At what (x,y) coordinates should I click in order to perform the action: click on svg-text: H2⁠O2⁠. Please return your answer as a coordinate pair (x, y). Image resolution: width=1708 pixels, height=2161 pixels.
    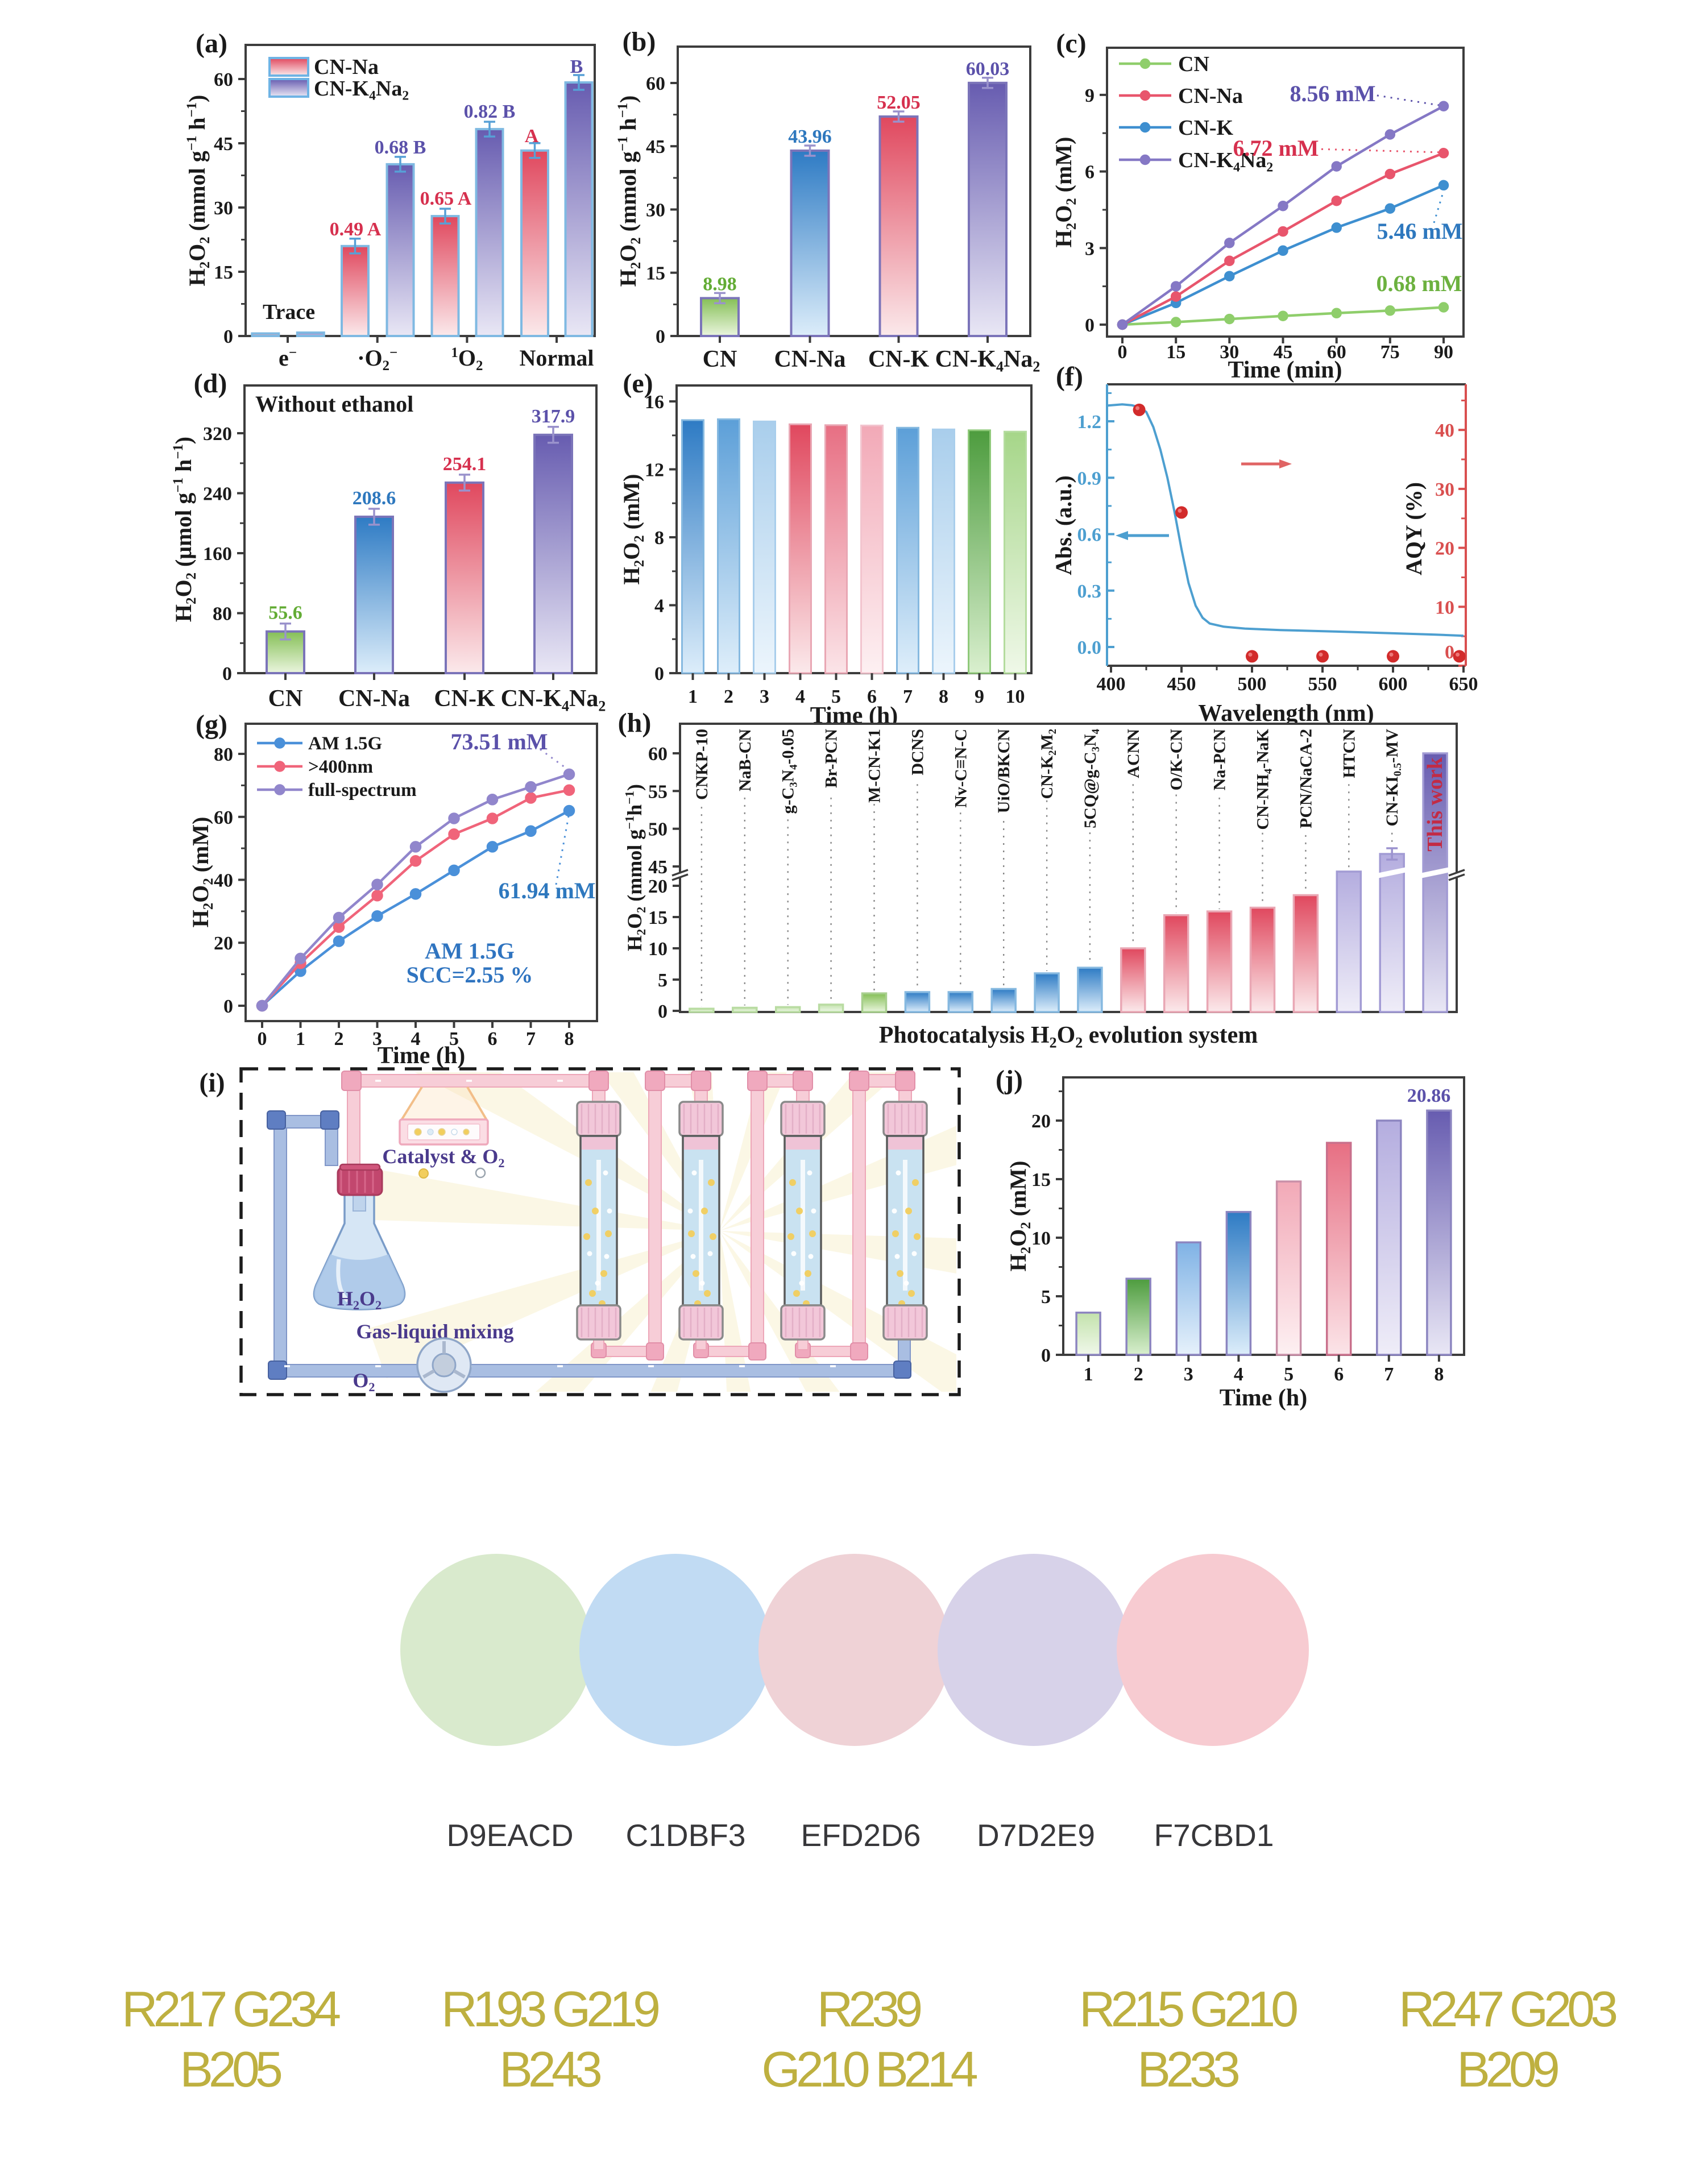
    Looking at the image, I should click on (359, 1299).